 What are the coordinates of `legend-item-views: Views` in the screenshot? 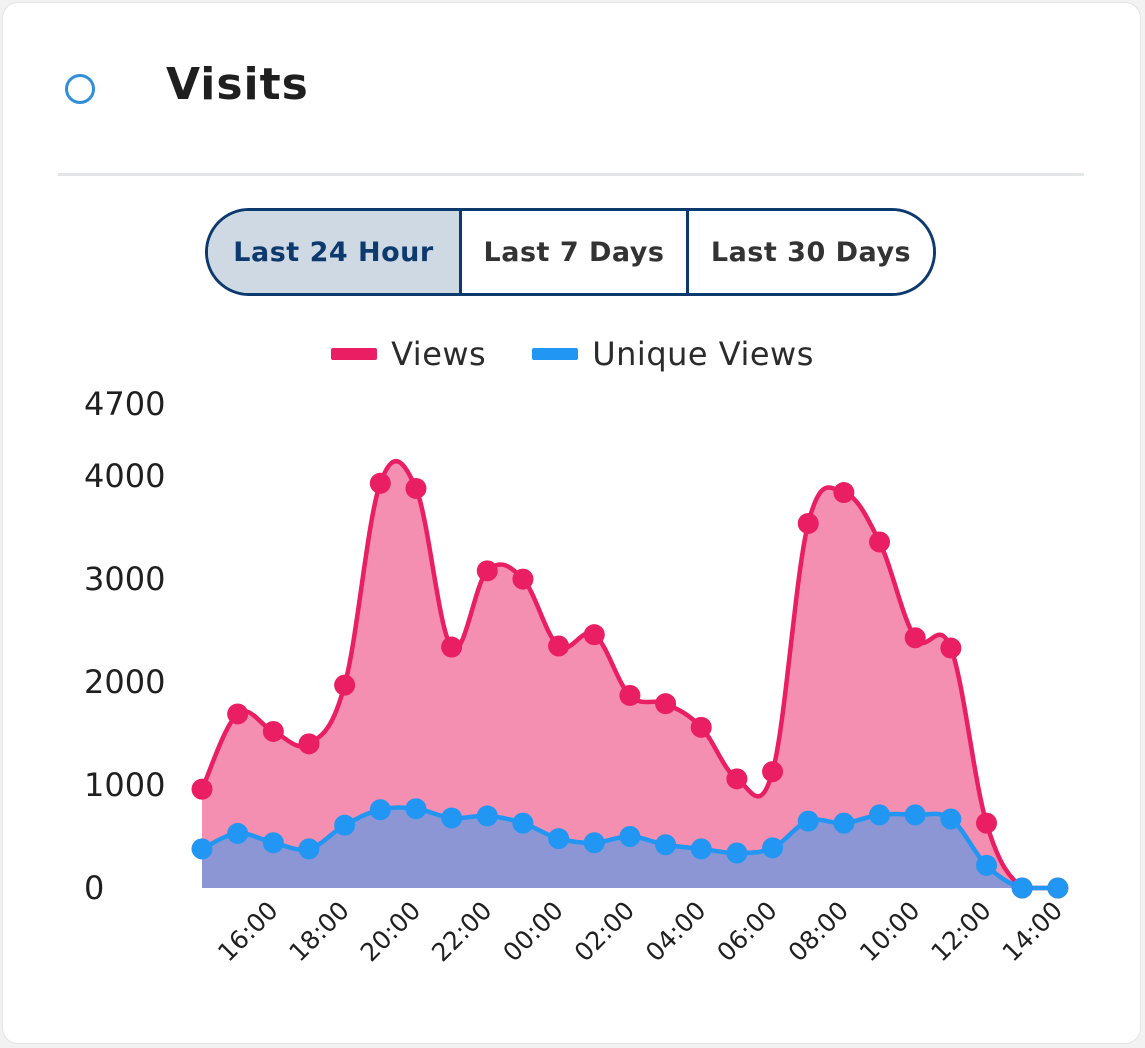 It's located at (408, 354).